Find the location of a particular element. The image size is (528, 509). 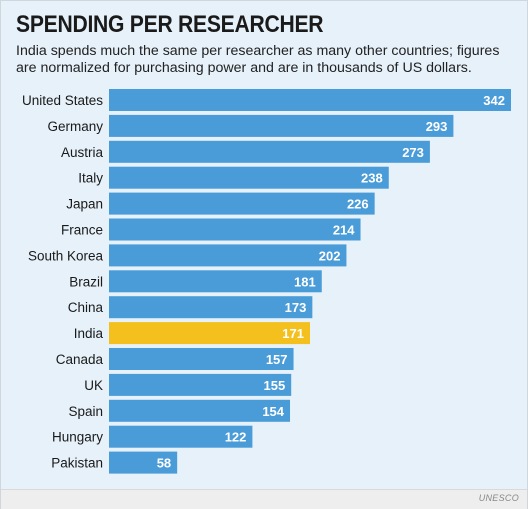

category-label: Spain is located at coordinates (85, 411).